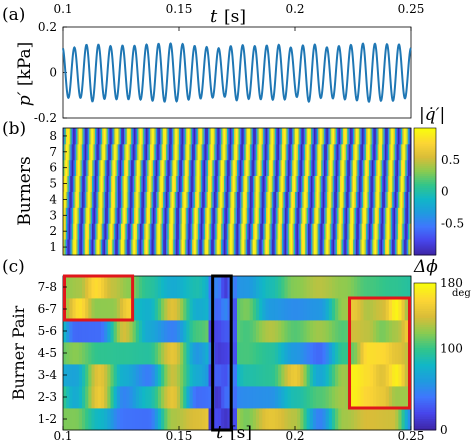  What do you see at coordinates (13, 267) in the screenshot?
I see `panel-c-tag: (c)` at bounding box center [13, 267].